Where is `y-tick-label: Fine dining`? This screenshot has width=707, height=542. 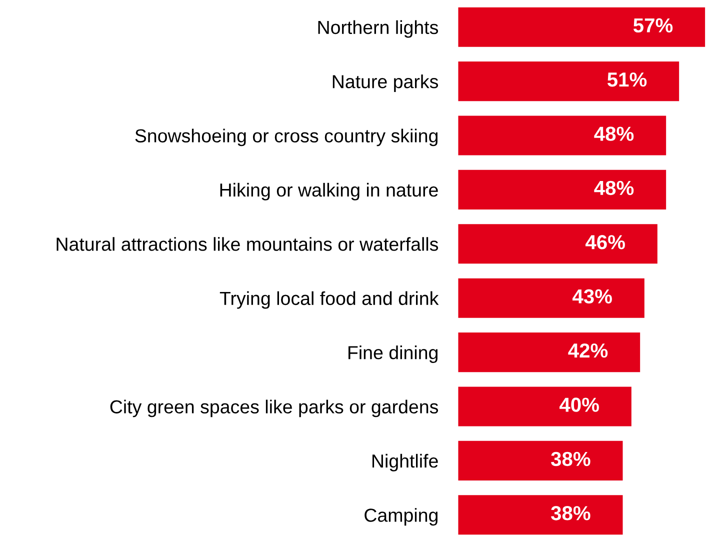 y-tick-label: Fine dining is located at coordinates (393, 354).